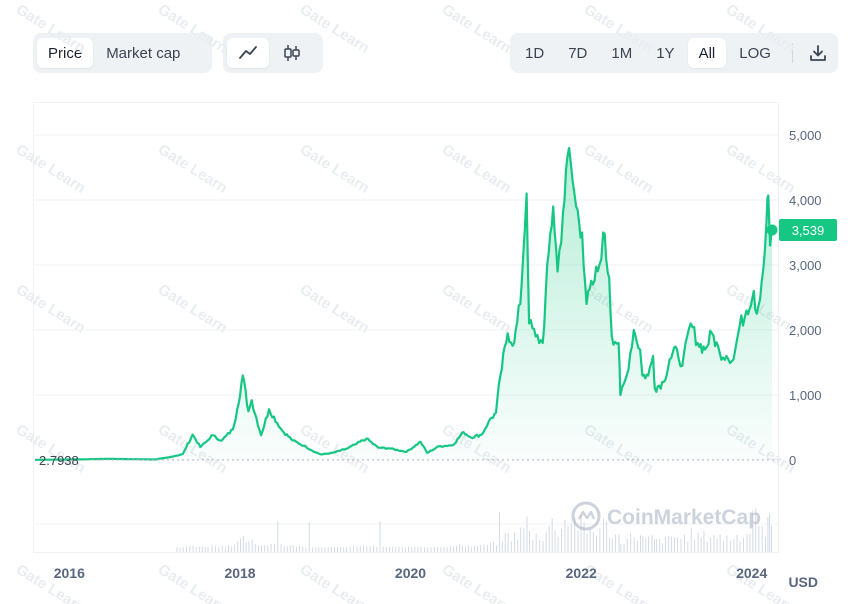 This screenshot has width=860, height=604. Describe the element at coordinates (622, 53) in the screenshot. I see `range-1m: 1M` at that location.